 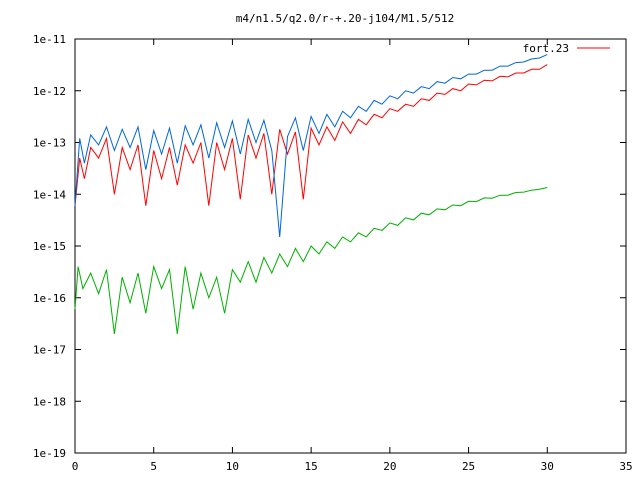 What do you see at coordinates (345, 18) in the screenshot?
I see `chart-title: m4/n1.5/q2.0/r-+.20-j104/M1.5/512` at bounding box center [345, 18].